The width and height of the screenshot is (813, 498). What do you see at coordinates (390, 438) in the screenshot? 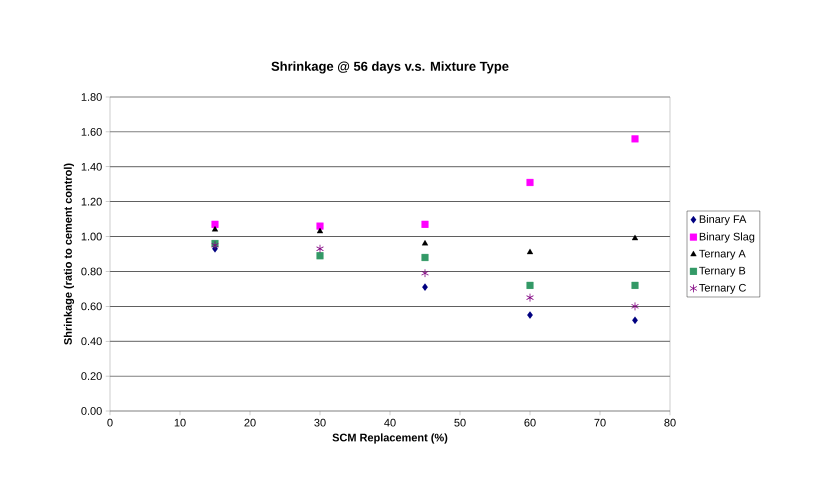
I see `x-axis-title: SCM Replacement (%)` at bounding box center [390, 438].